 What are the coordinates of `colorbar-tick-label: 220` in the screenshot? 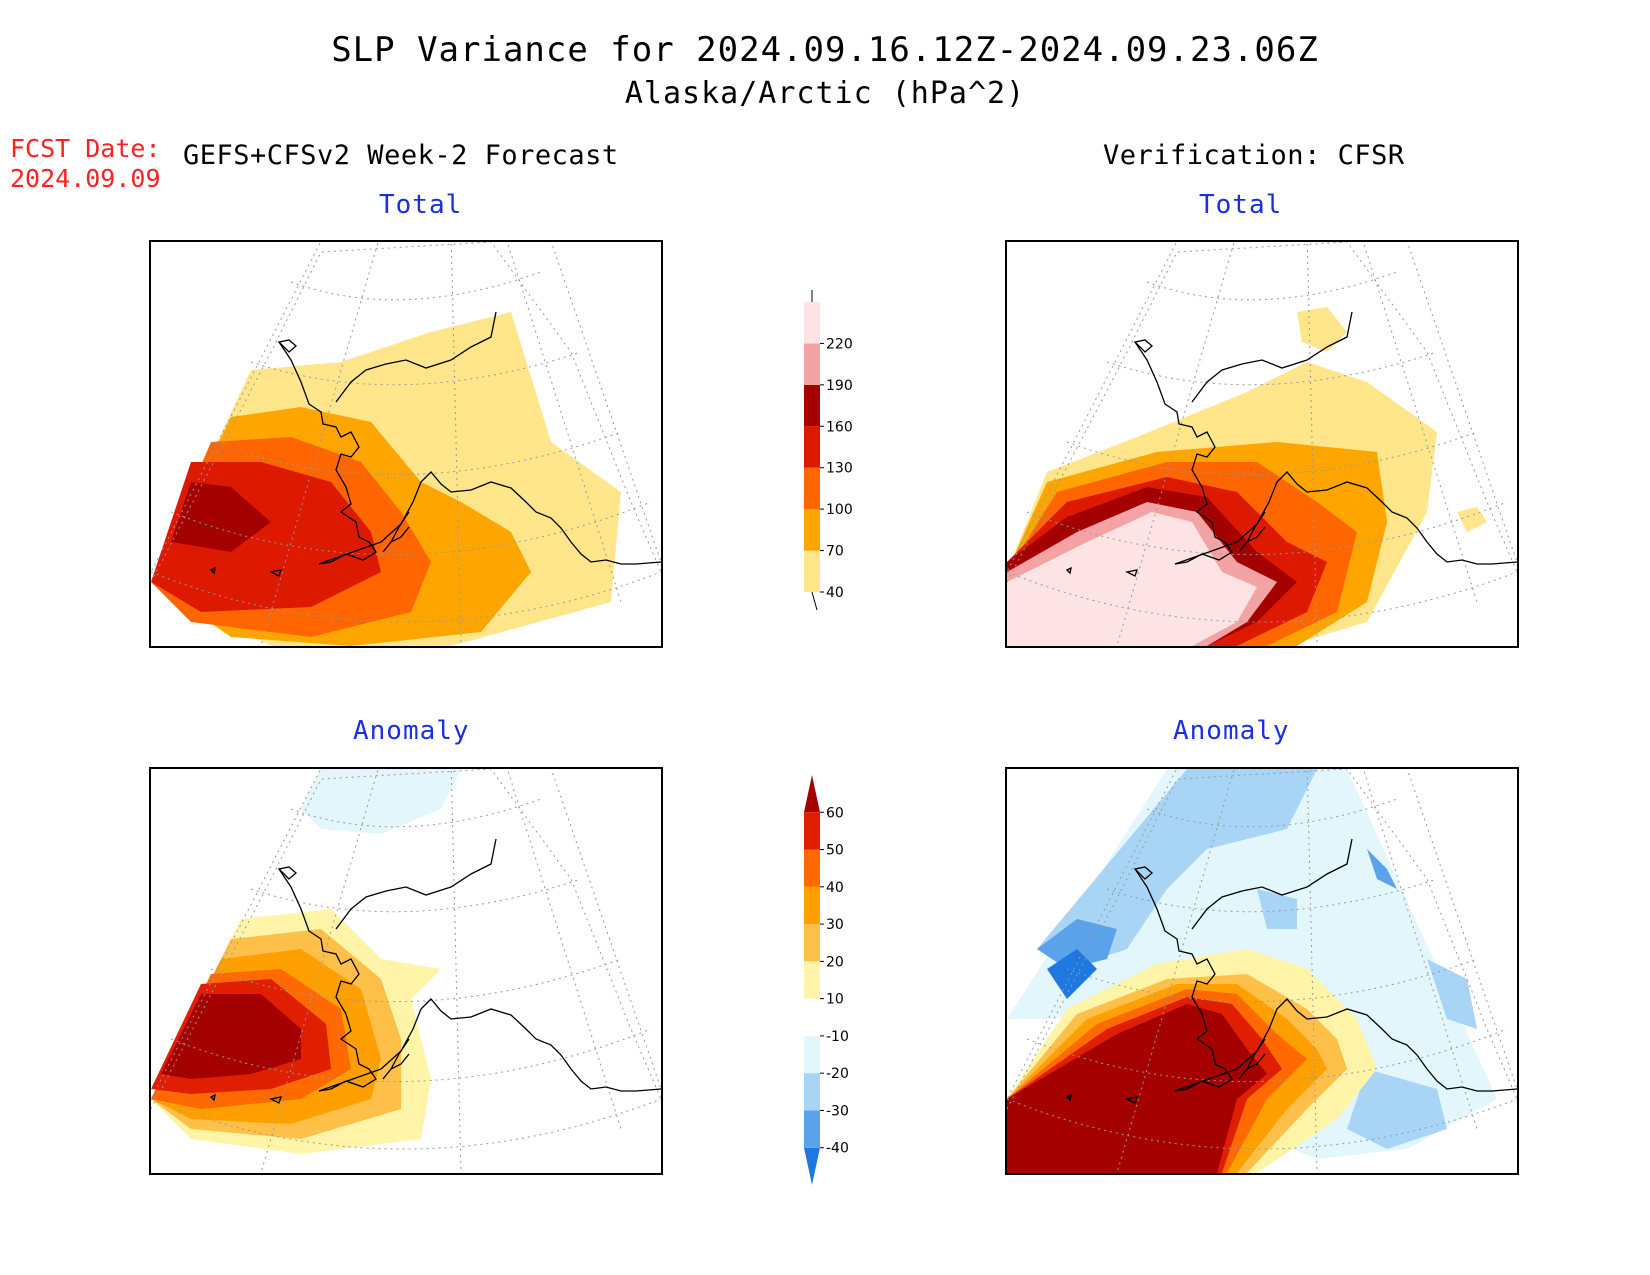 It's located at (839, 344).